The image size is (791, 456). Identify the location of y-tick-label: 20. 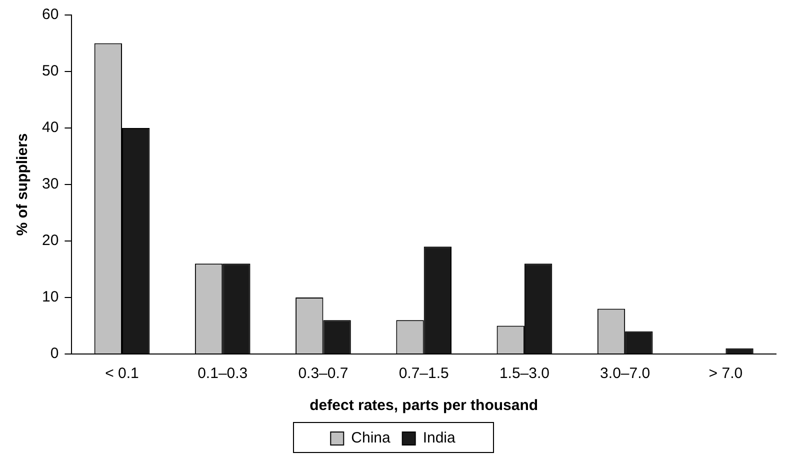
(50, 241).